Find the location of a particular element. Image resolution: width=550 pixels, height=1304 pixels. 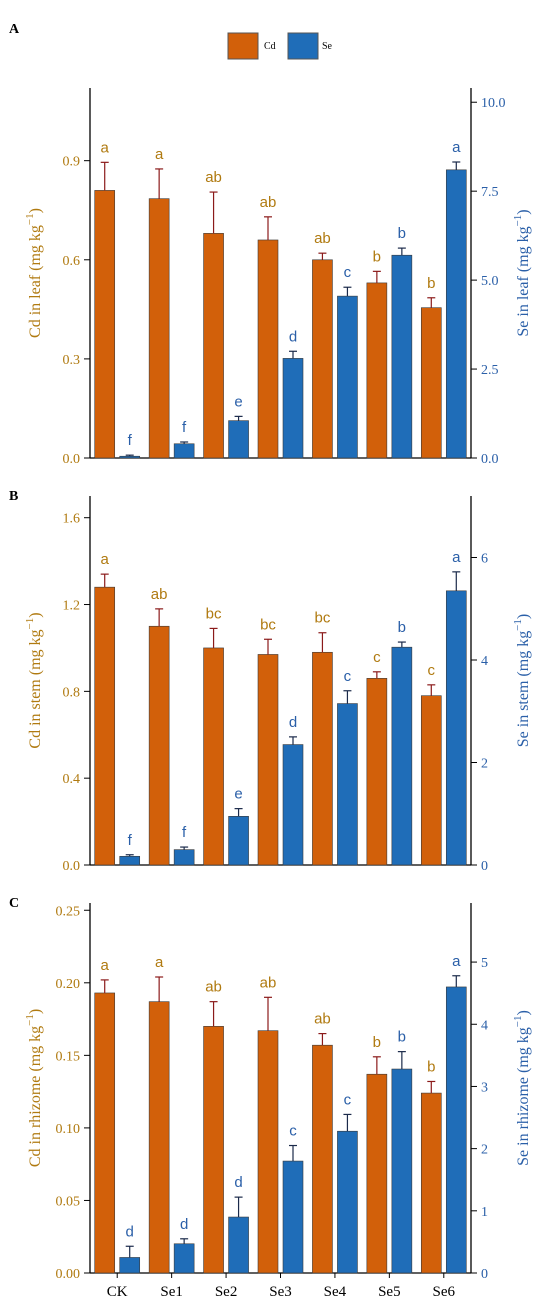

legend-swatch-se is located at coordinates (303, 46).